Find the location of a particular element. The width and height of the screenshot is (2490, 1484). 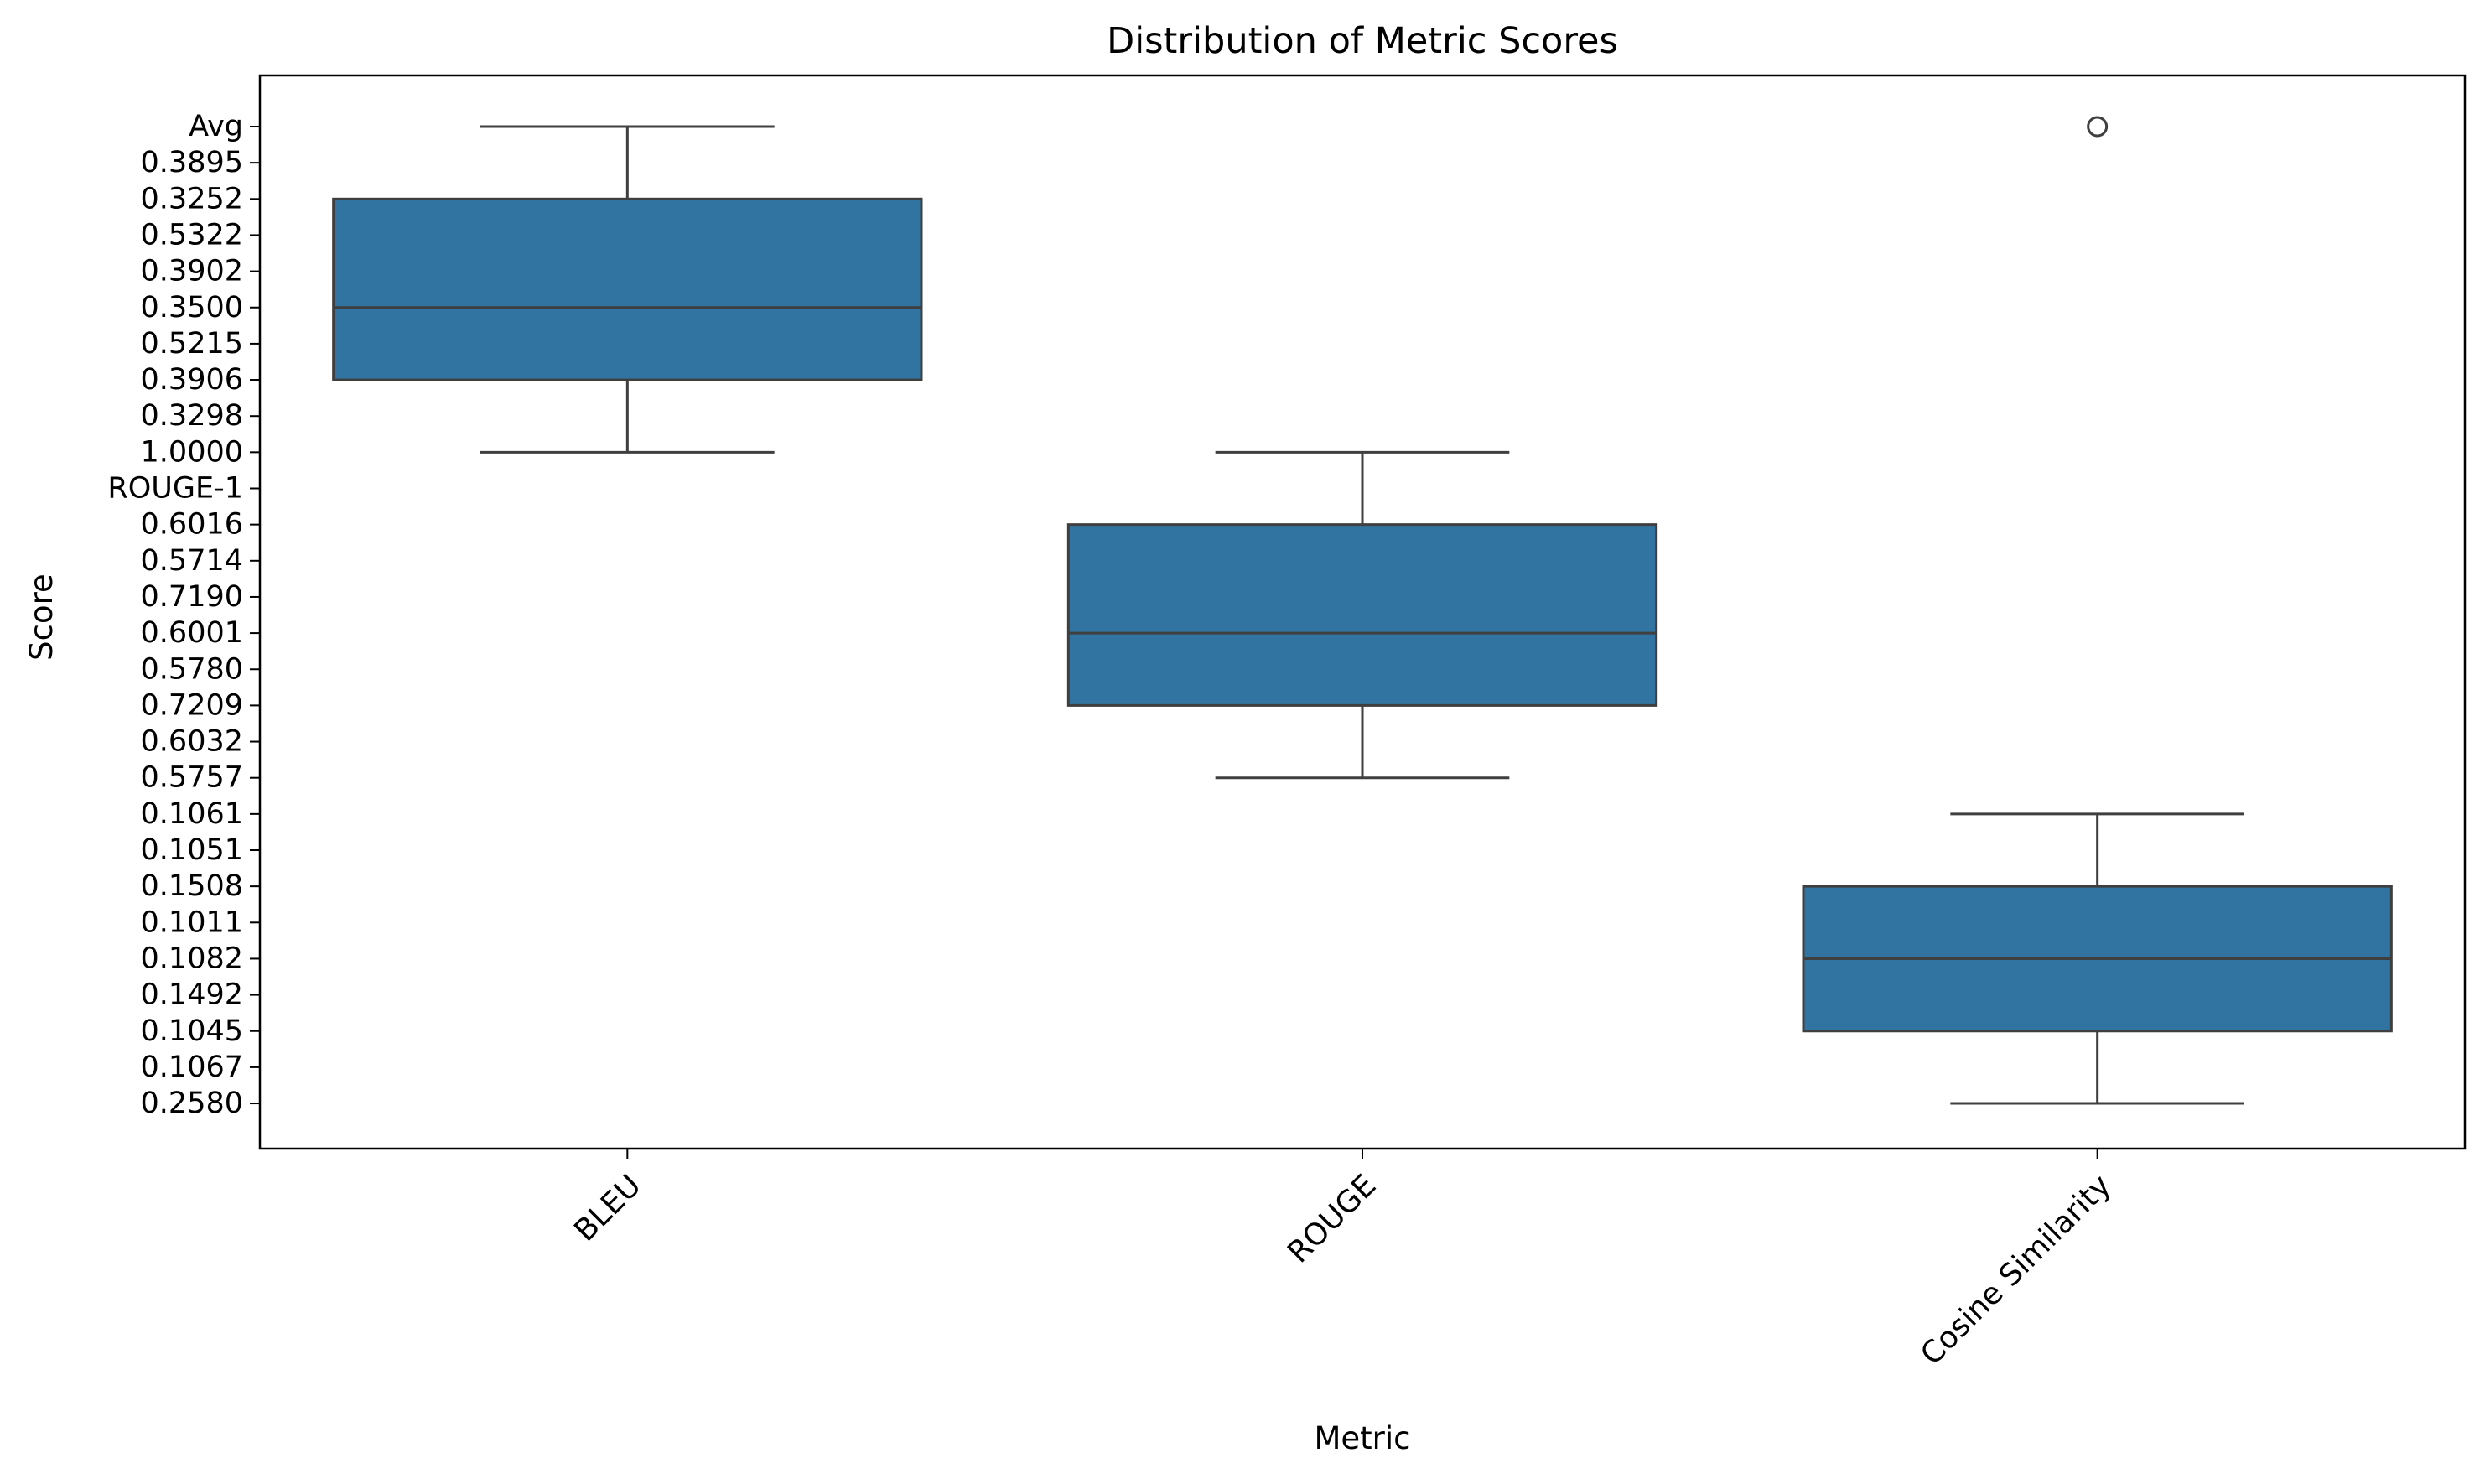

y-tick-label: 0.5322 is located at coordinates (192, 235).